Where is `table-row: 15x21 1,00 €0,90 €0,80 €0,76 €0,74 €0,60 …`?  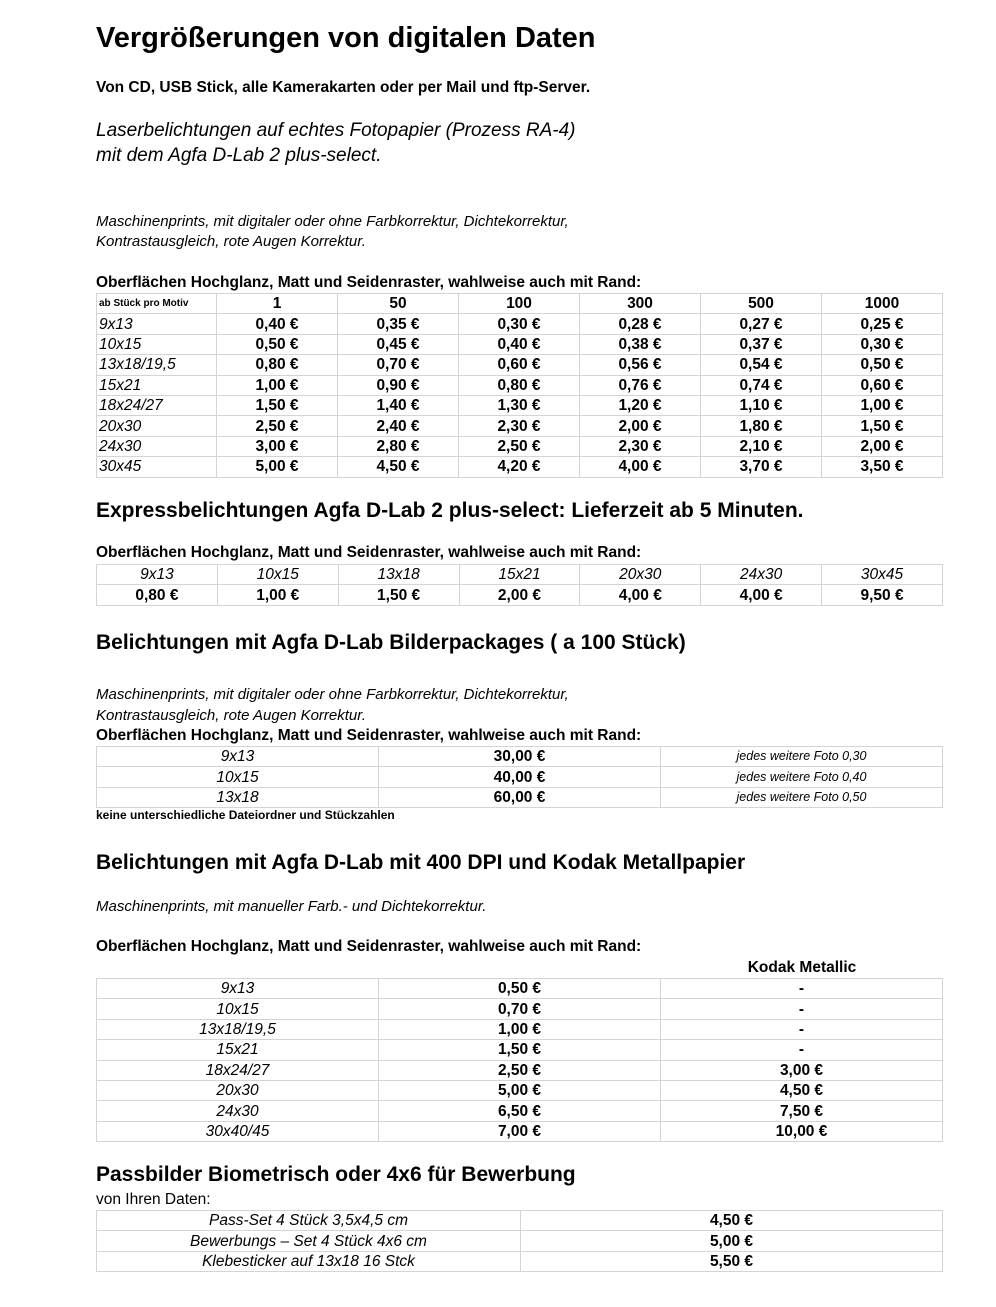 table-row: 15x21 1,00 €0,90 €0,80 €0,76 €0,74 €0,60 … is located at coordinates (519, 385).